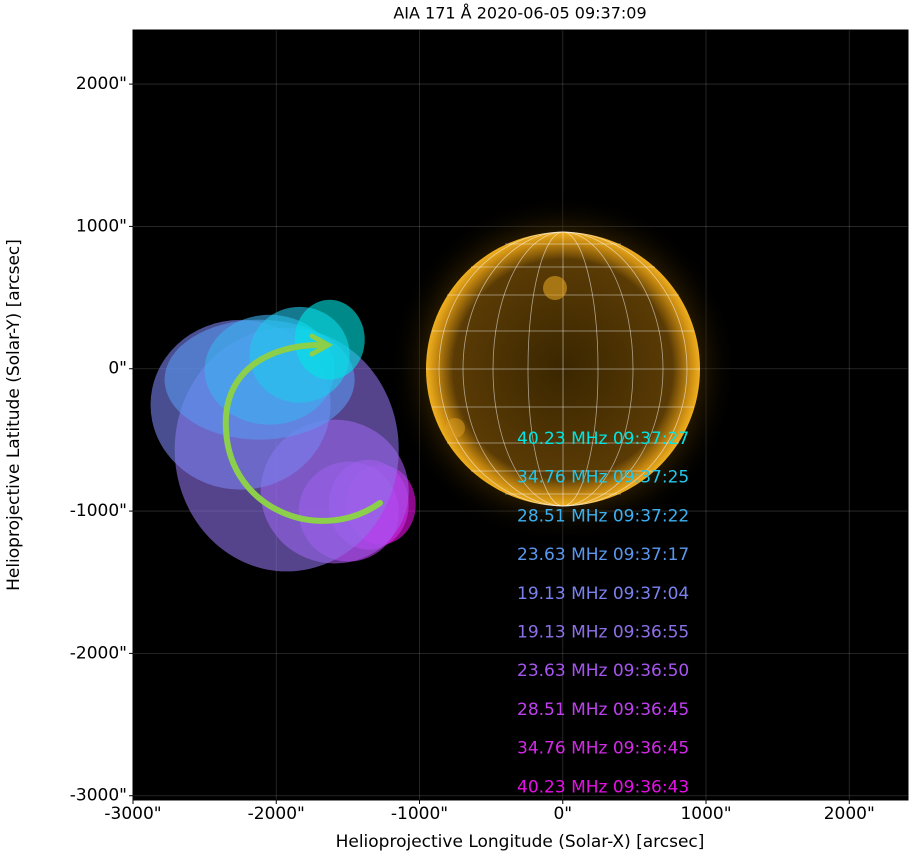 This screenshot has width=912, height=858. What do you see at coordinates (603, 594) in the screenshot?
I see `legend-label: 19.13 MHz 09:37:04` at bounding box center [603, 594].